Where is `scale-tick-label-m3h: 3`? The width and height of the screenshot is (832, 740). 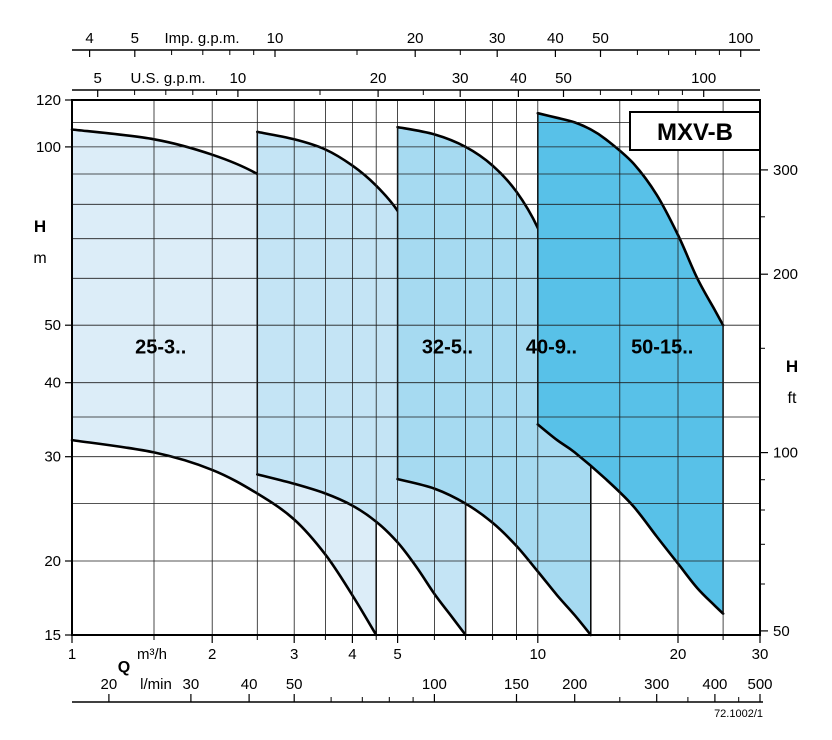
scale-tick-label-m3h: 3 is located at coordinates (294, 654).